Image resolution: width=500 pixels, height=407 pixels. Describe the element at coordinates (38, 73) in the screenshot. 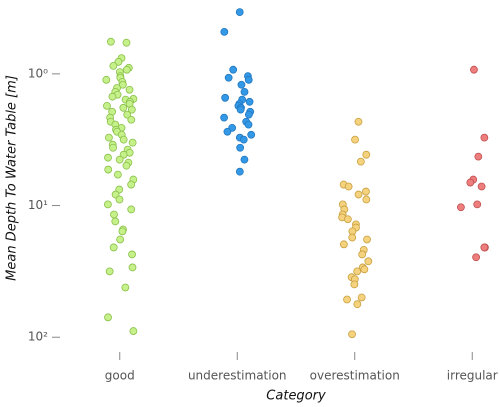

I see `y-tick-label: 10⁰` at that location.